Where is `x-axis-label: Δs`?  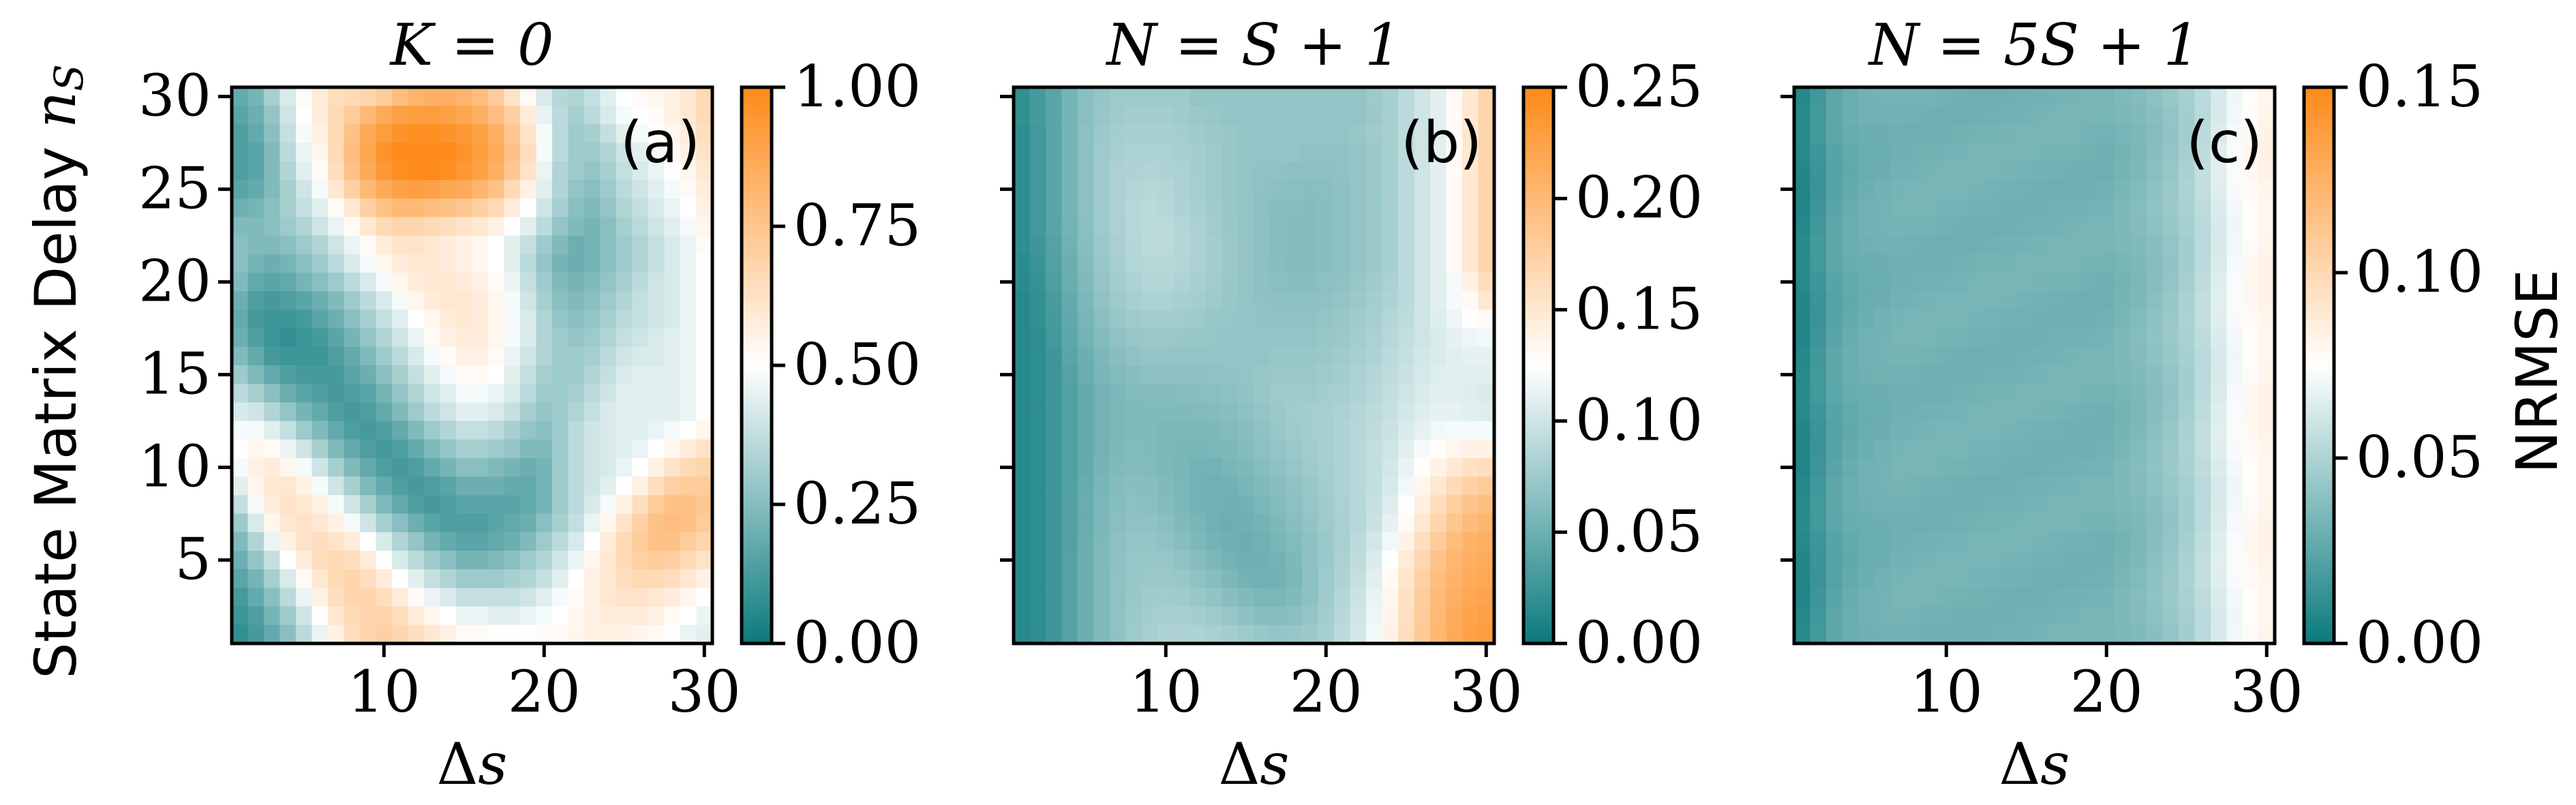
x-axis-label: Δs is located at coordinates (1254, 764).